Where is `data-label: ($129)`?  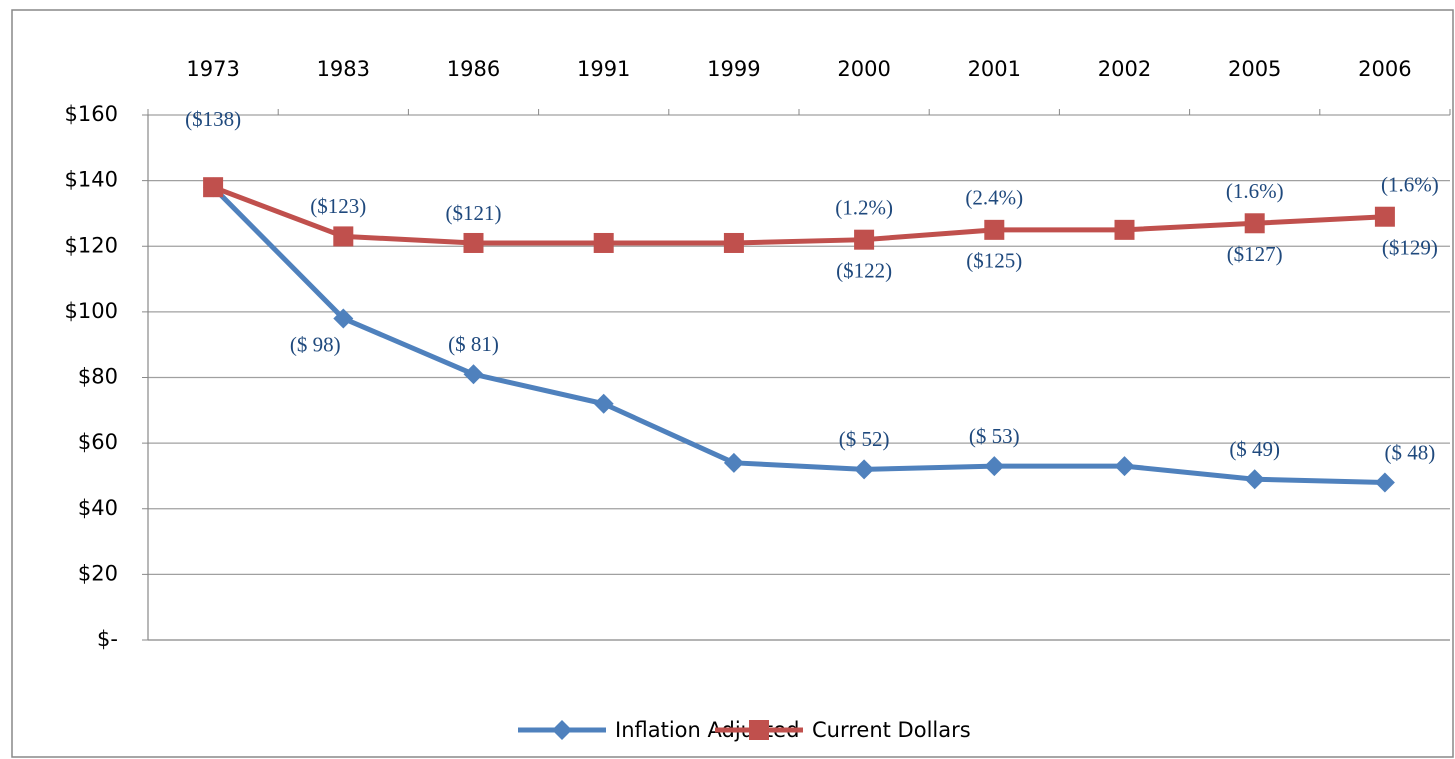
data-label: ($129) is located at coordinates (1410, 248).